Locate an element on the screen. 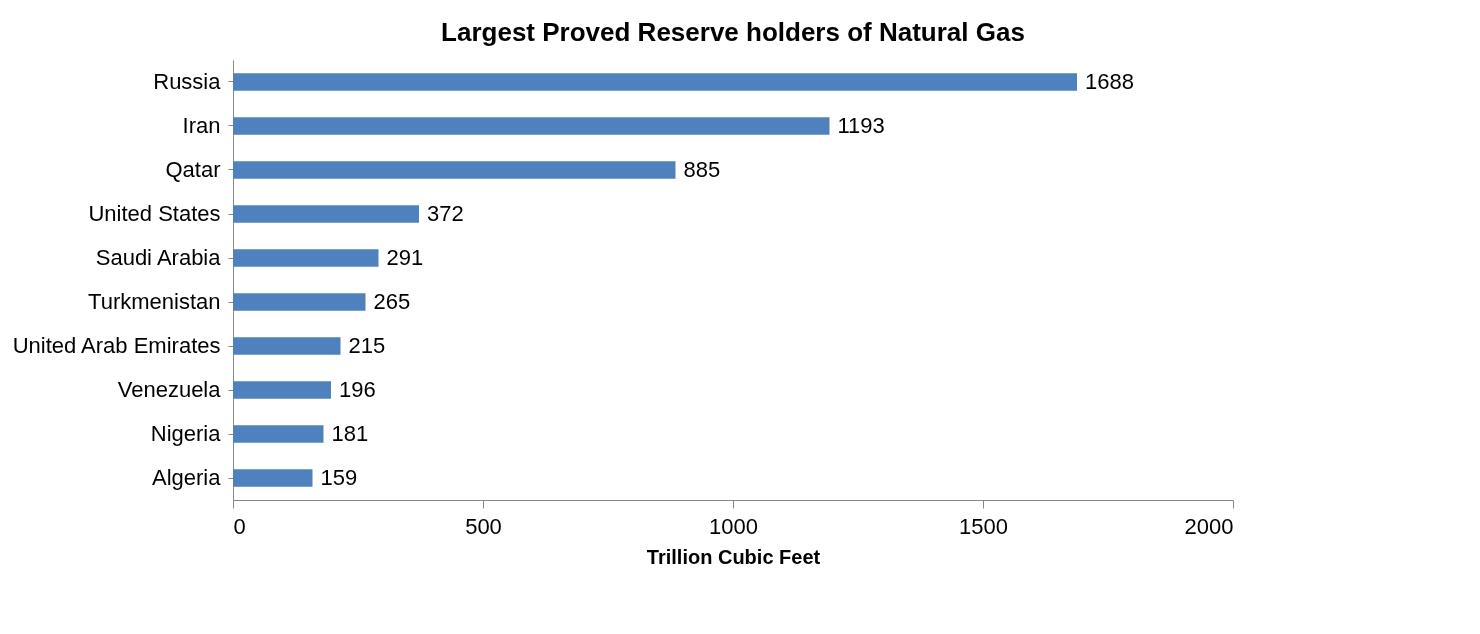  y-tick-label: Nigeria is located at coordinates (186, 433).